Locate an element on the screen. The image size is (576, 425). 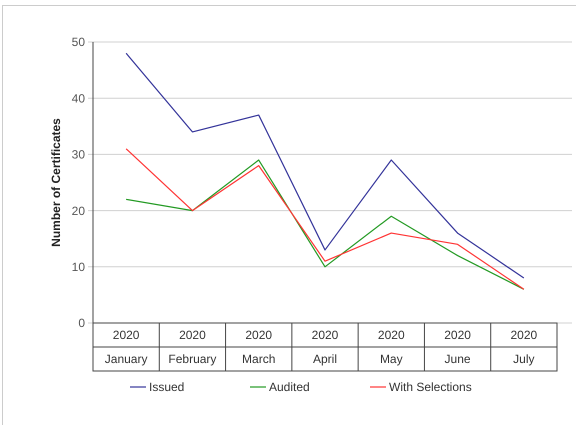
legend-label: Audited is located at coordinates (289, 387).